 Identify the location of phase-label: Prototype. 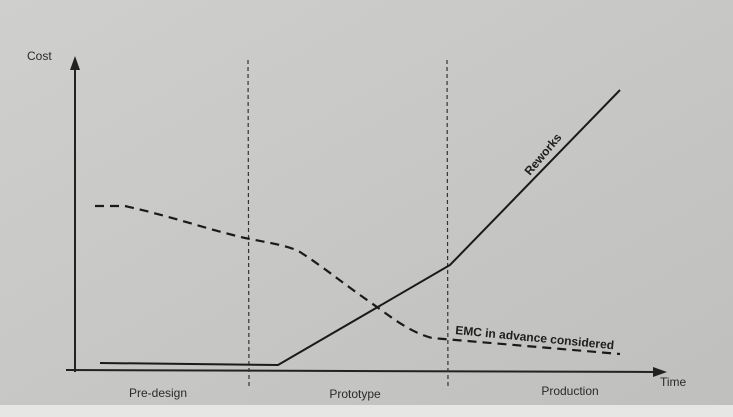
(355, 394).